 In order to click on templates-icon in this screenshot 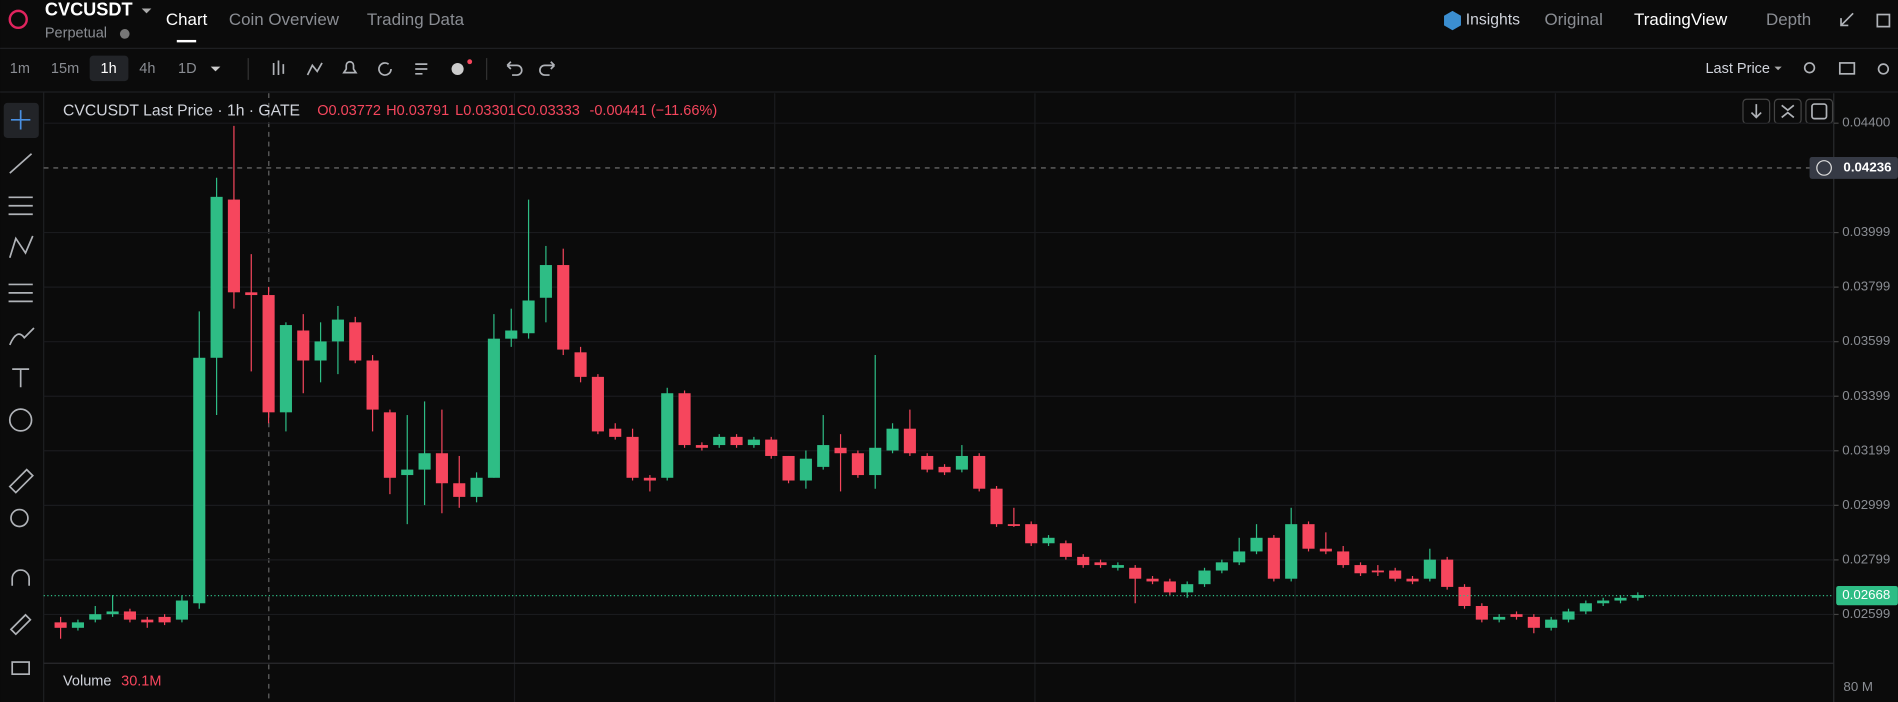, I will do `click(421, 69)`.